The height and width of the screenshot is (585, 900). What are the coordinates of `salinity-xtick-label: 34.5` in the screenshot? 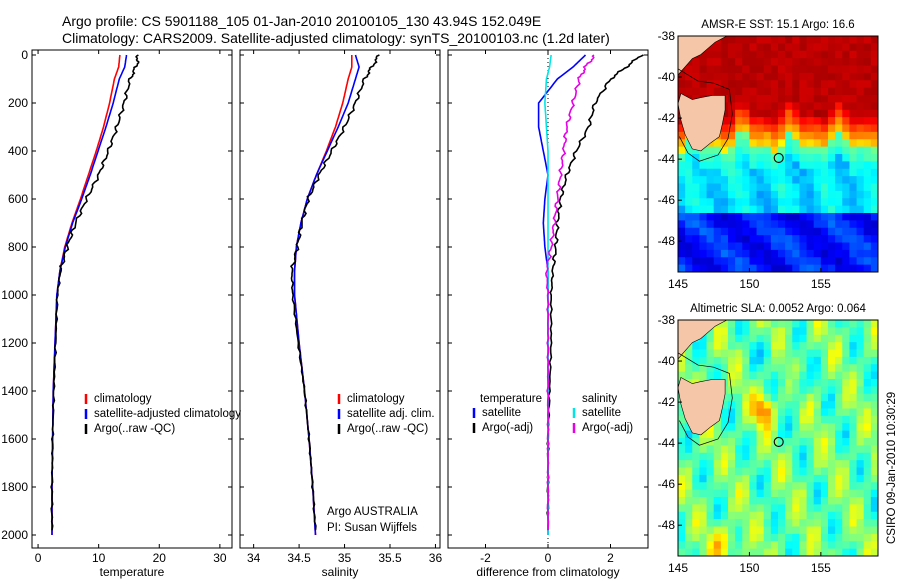 It's located at (299, 558).